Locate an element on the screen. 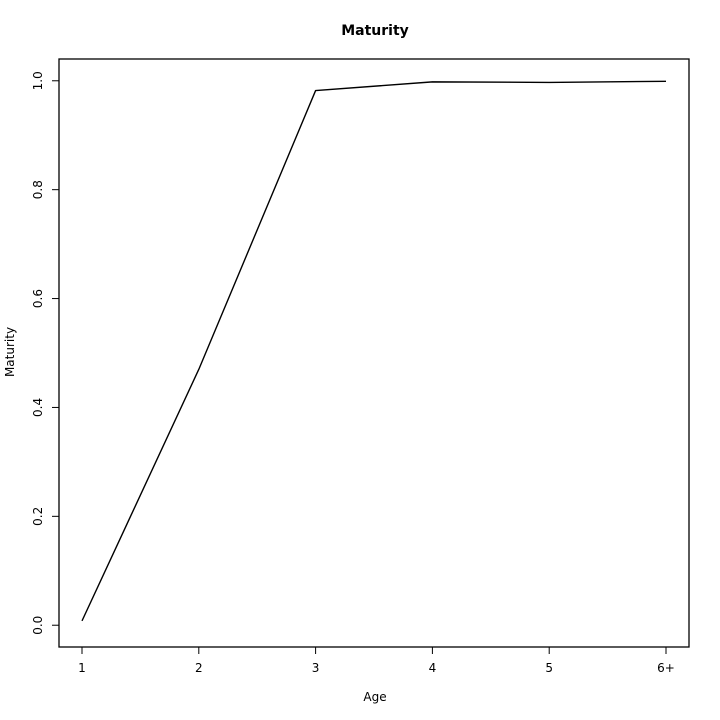 The image size is (720, 720). y-tick-label: 0.0 is located at coordinates (38, 625).